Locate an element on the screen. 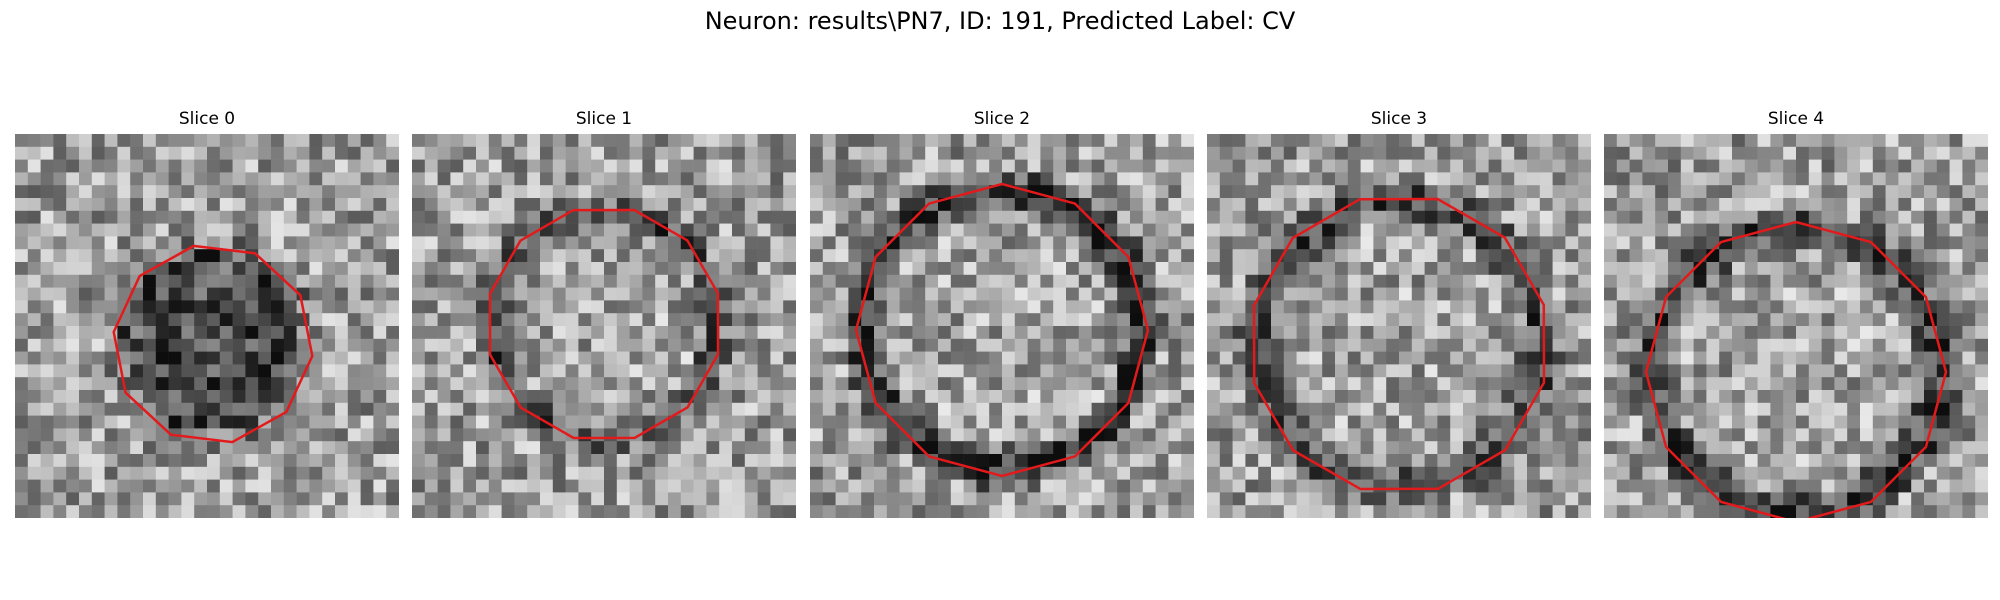  slice-image is located at coordinates (1399, 326).